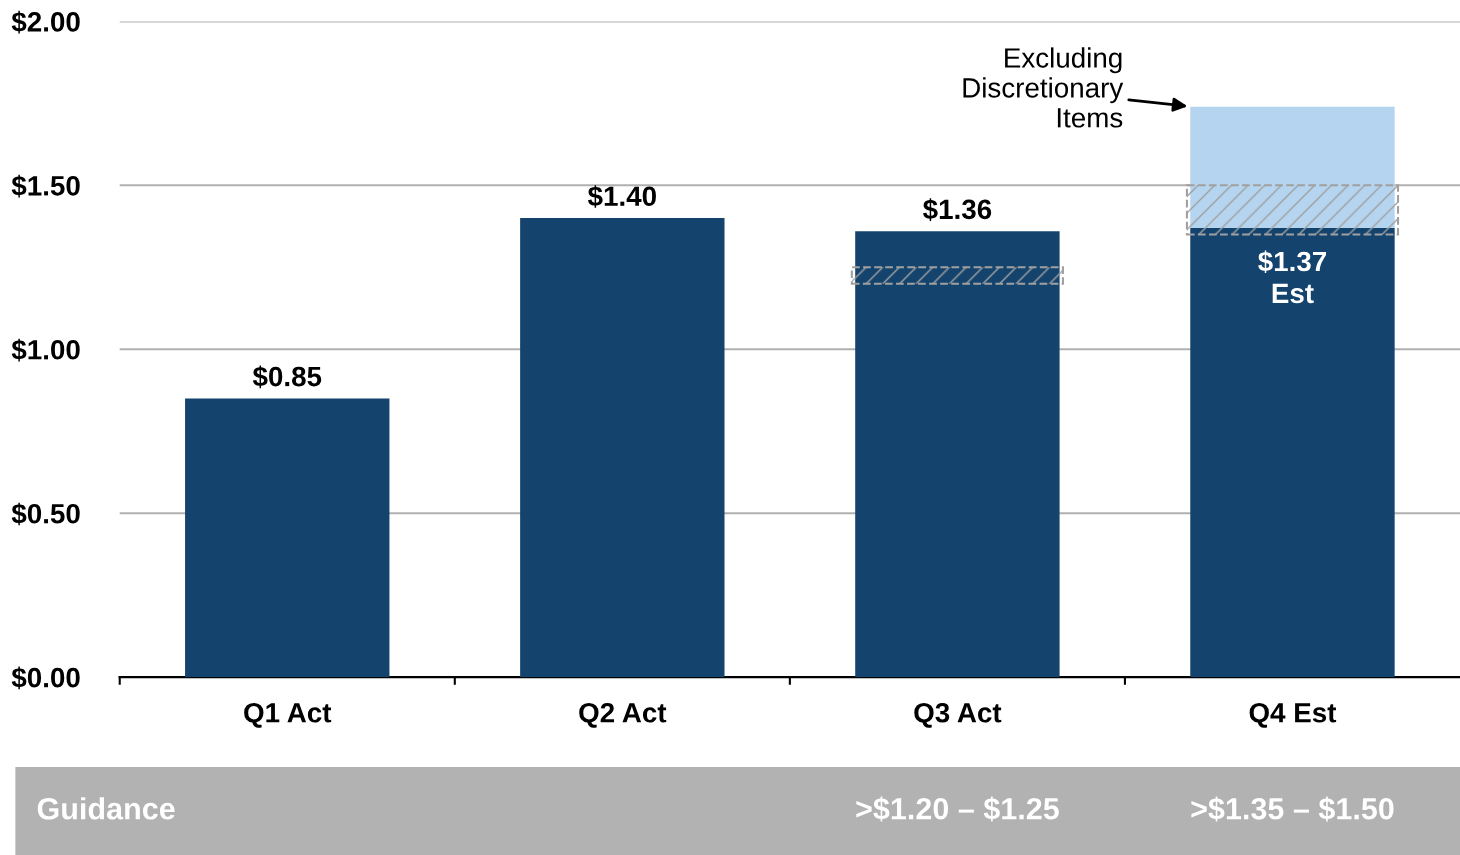 The image size is (1460, 855). Describe the element at coordinates (621, 196) in the screenshot. I see `data-label: $1.40` at that location.